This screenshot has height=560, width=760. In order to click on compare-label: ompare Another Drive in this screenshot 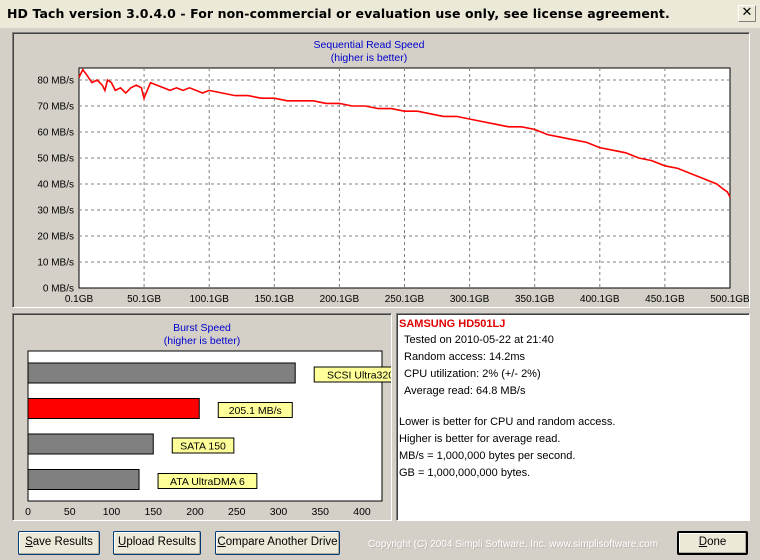, I will do `click(281, 542)`.